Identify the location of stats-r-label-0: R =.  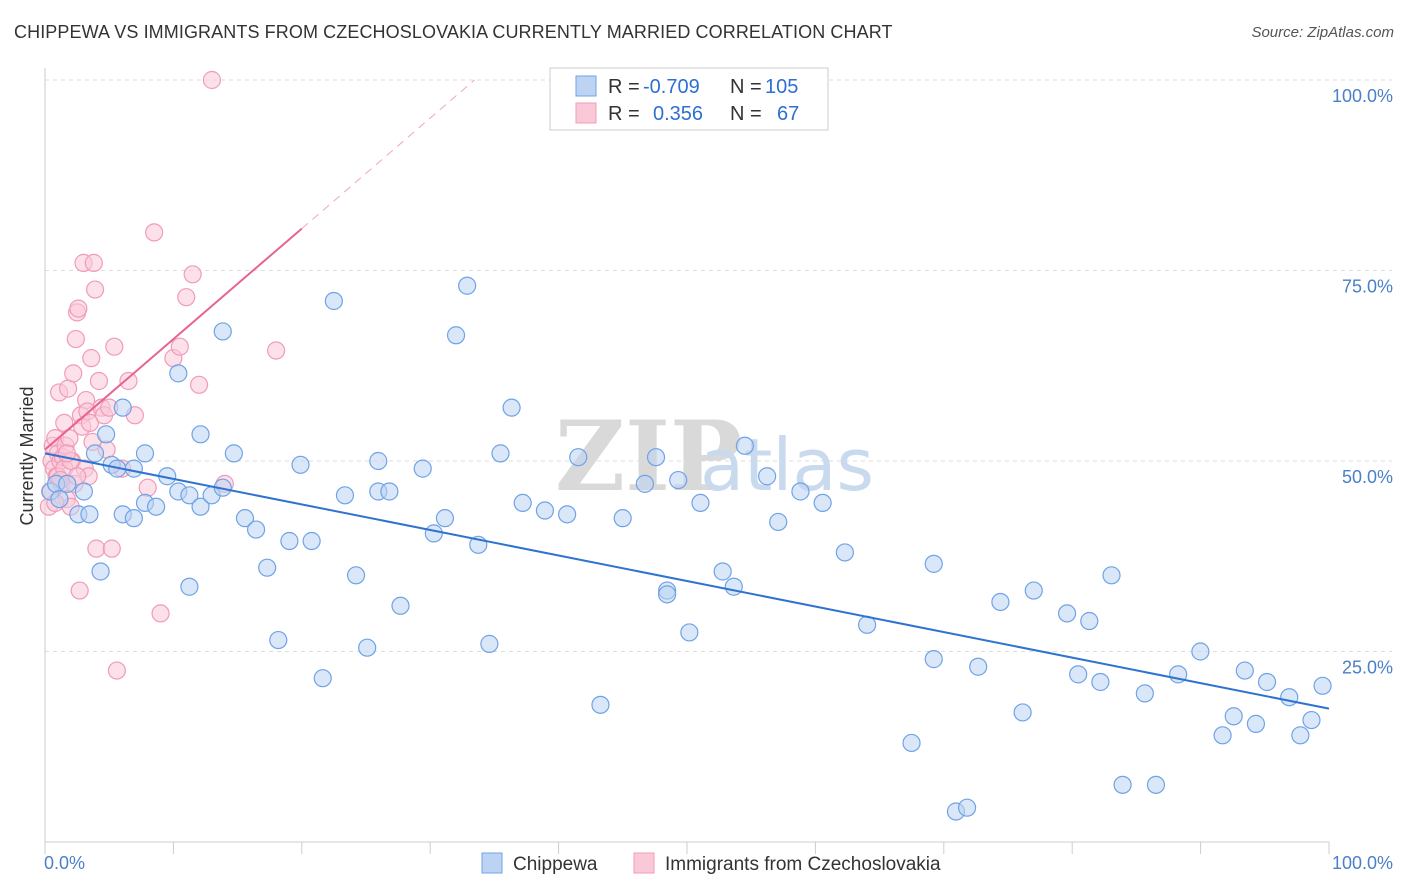
(624, 87).